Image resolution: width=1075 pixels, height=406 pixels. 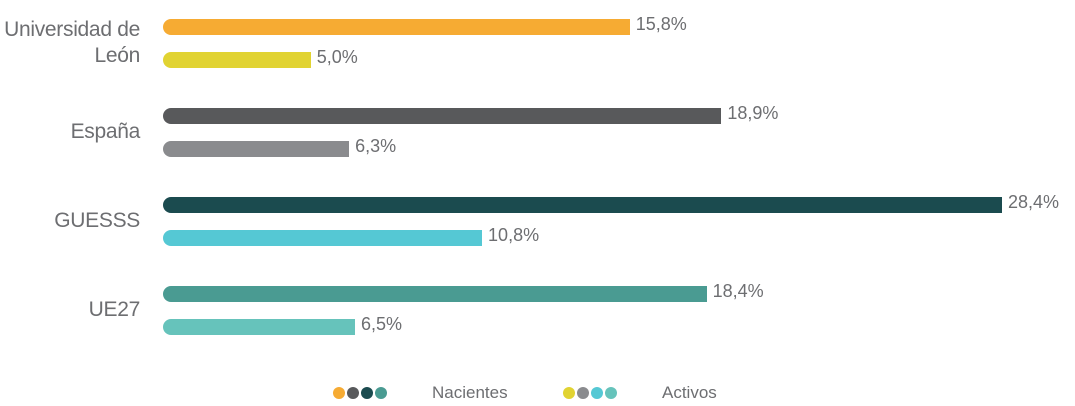 I want to click on value-label: 15,8%, so click(x=661, y=24).